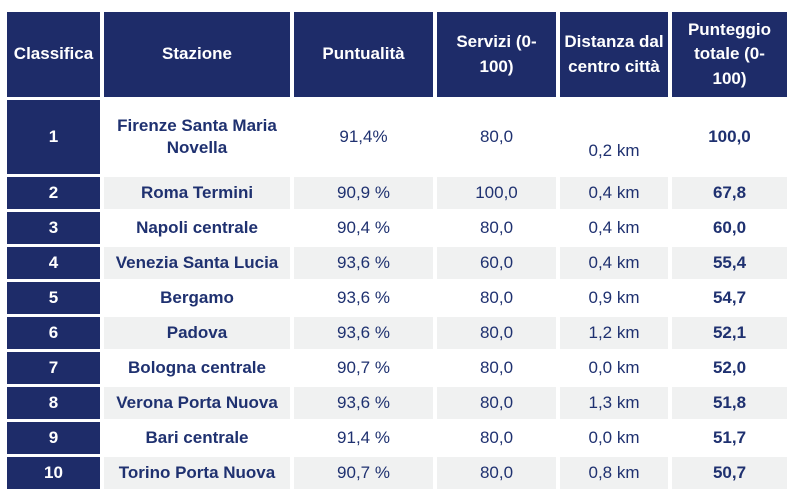 The image size is (795, 497). Describe the element at coordinates (363, 137) in the screenshot. I see `punctuality-cell: 91,4%` at that location.